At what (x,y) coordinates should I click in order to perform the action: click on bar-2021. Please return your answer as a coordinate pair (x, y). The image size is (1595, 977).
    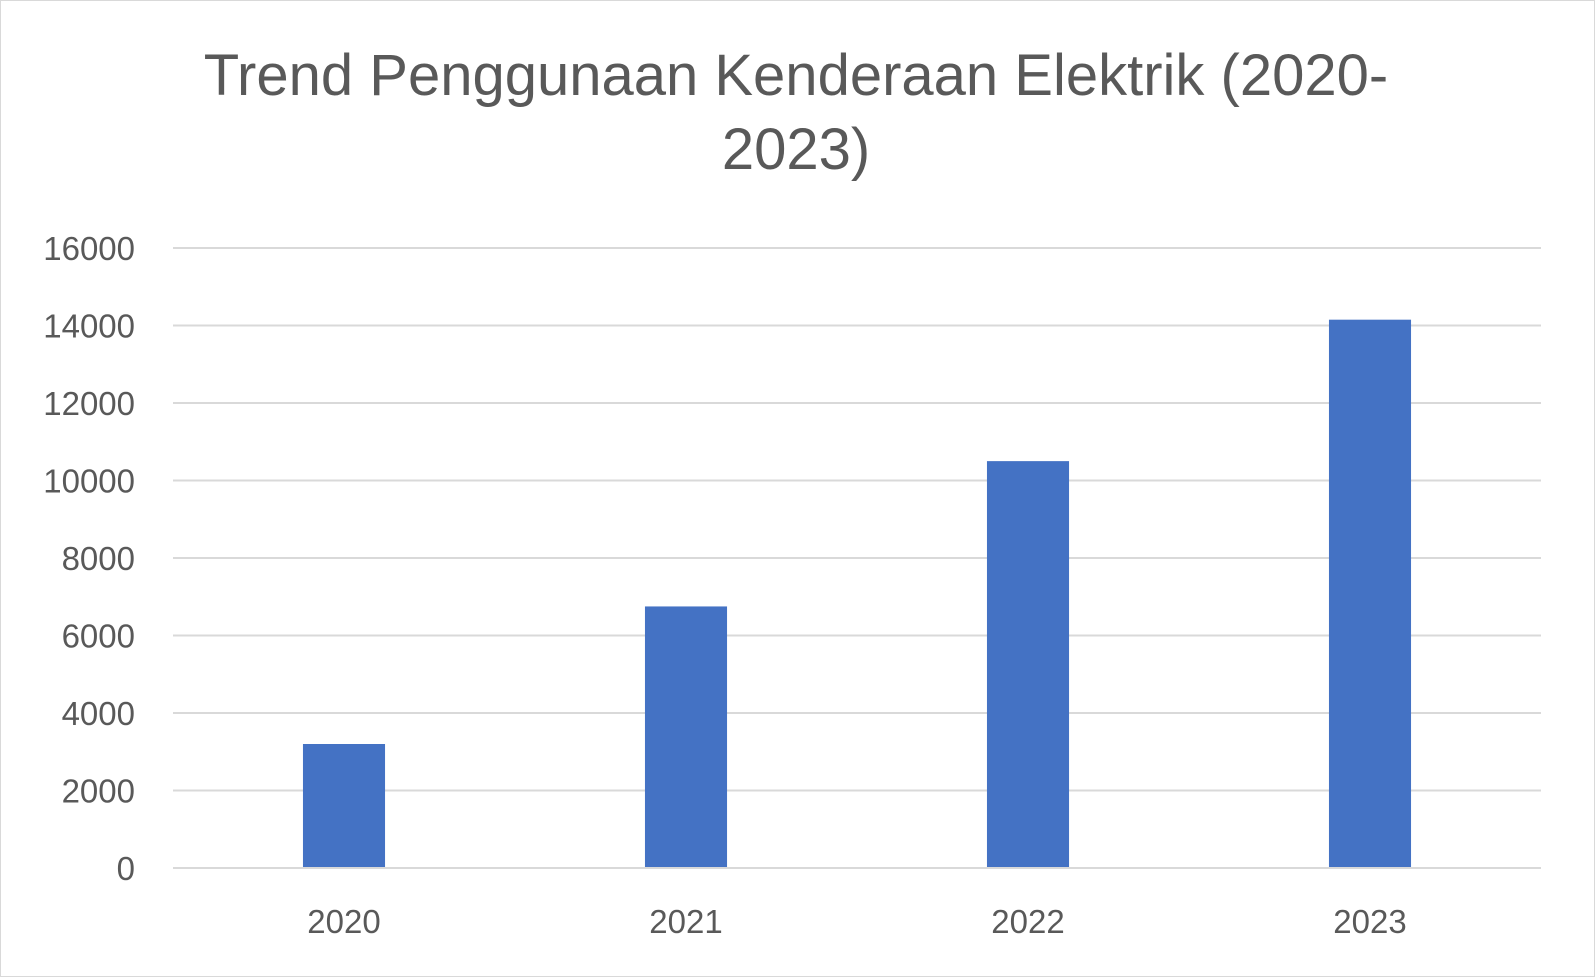
    Looking at the image, I should click on (686, 737).